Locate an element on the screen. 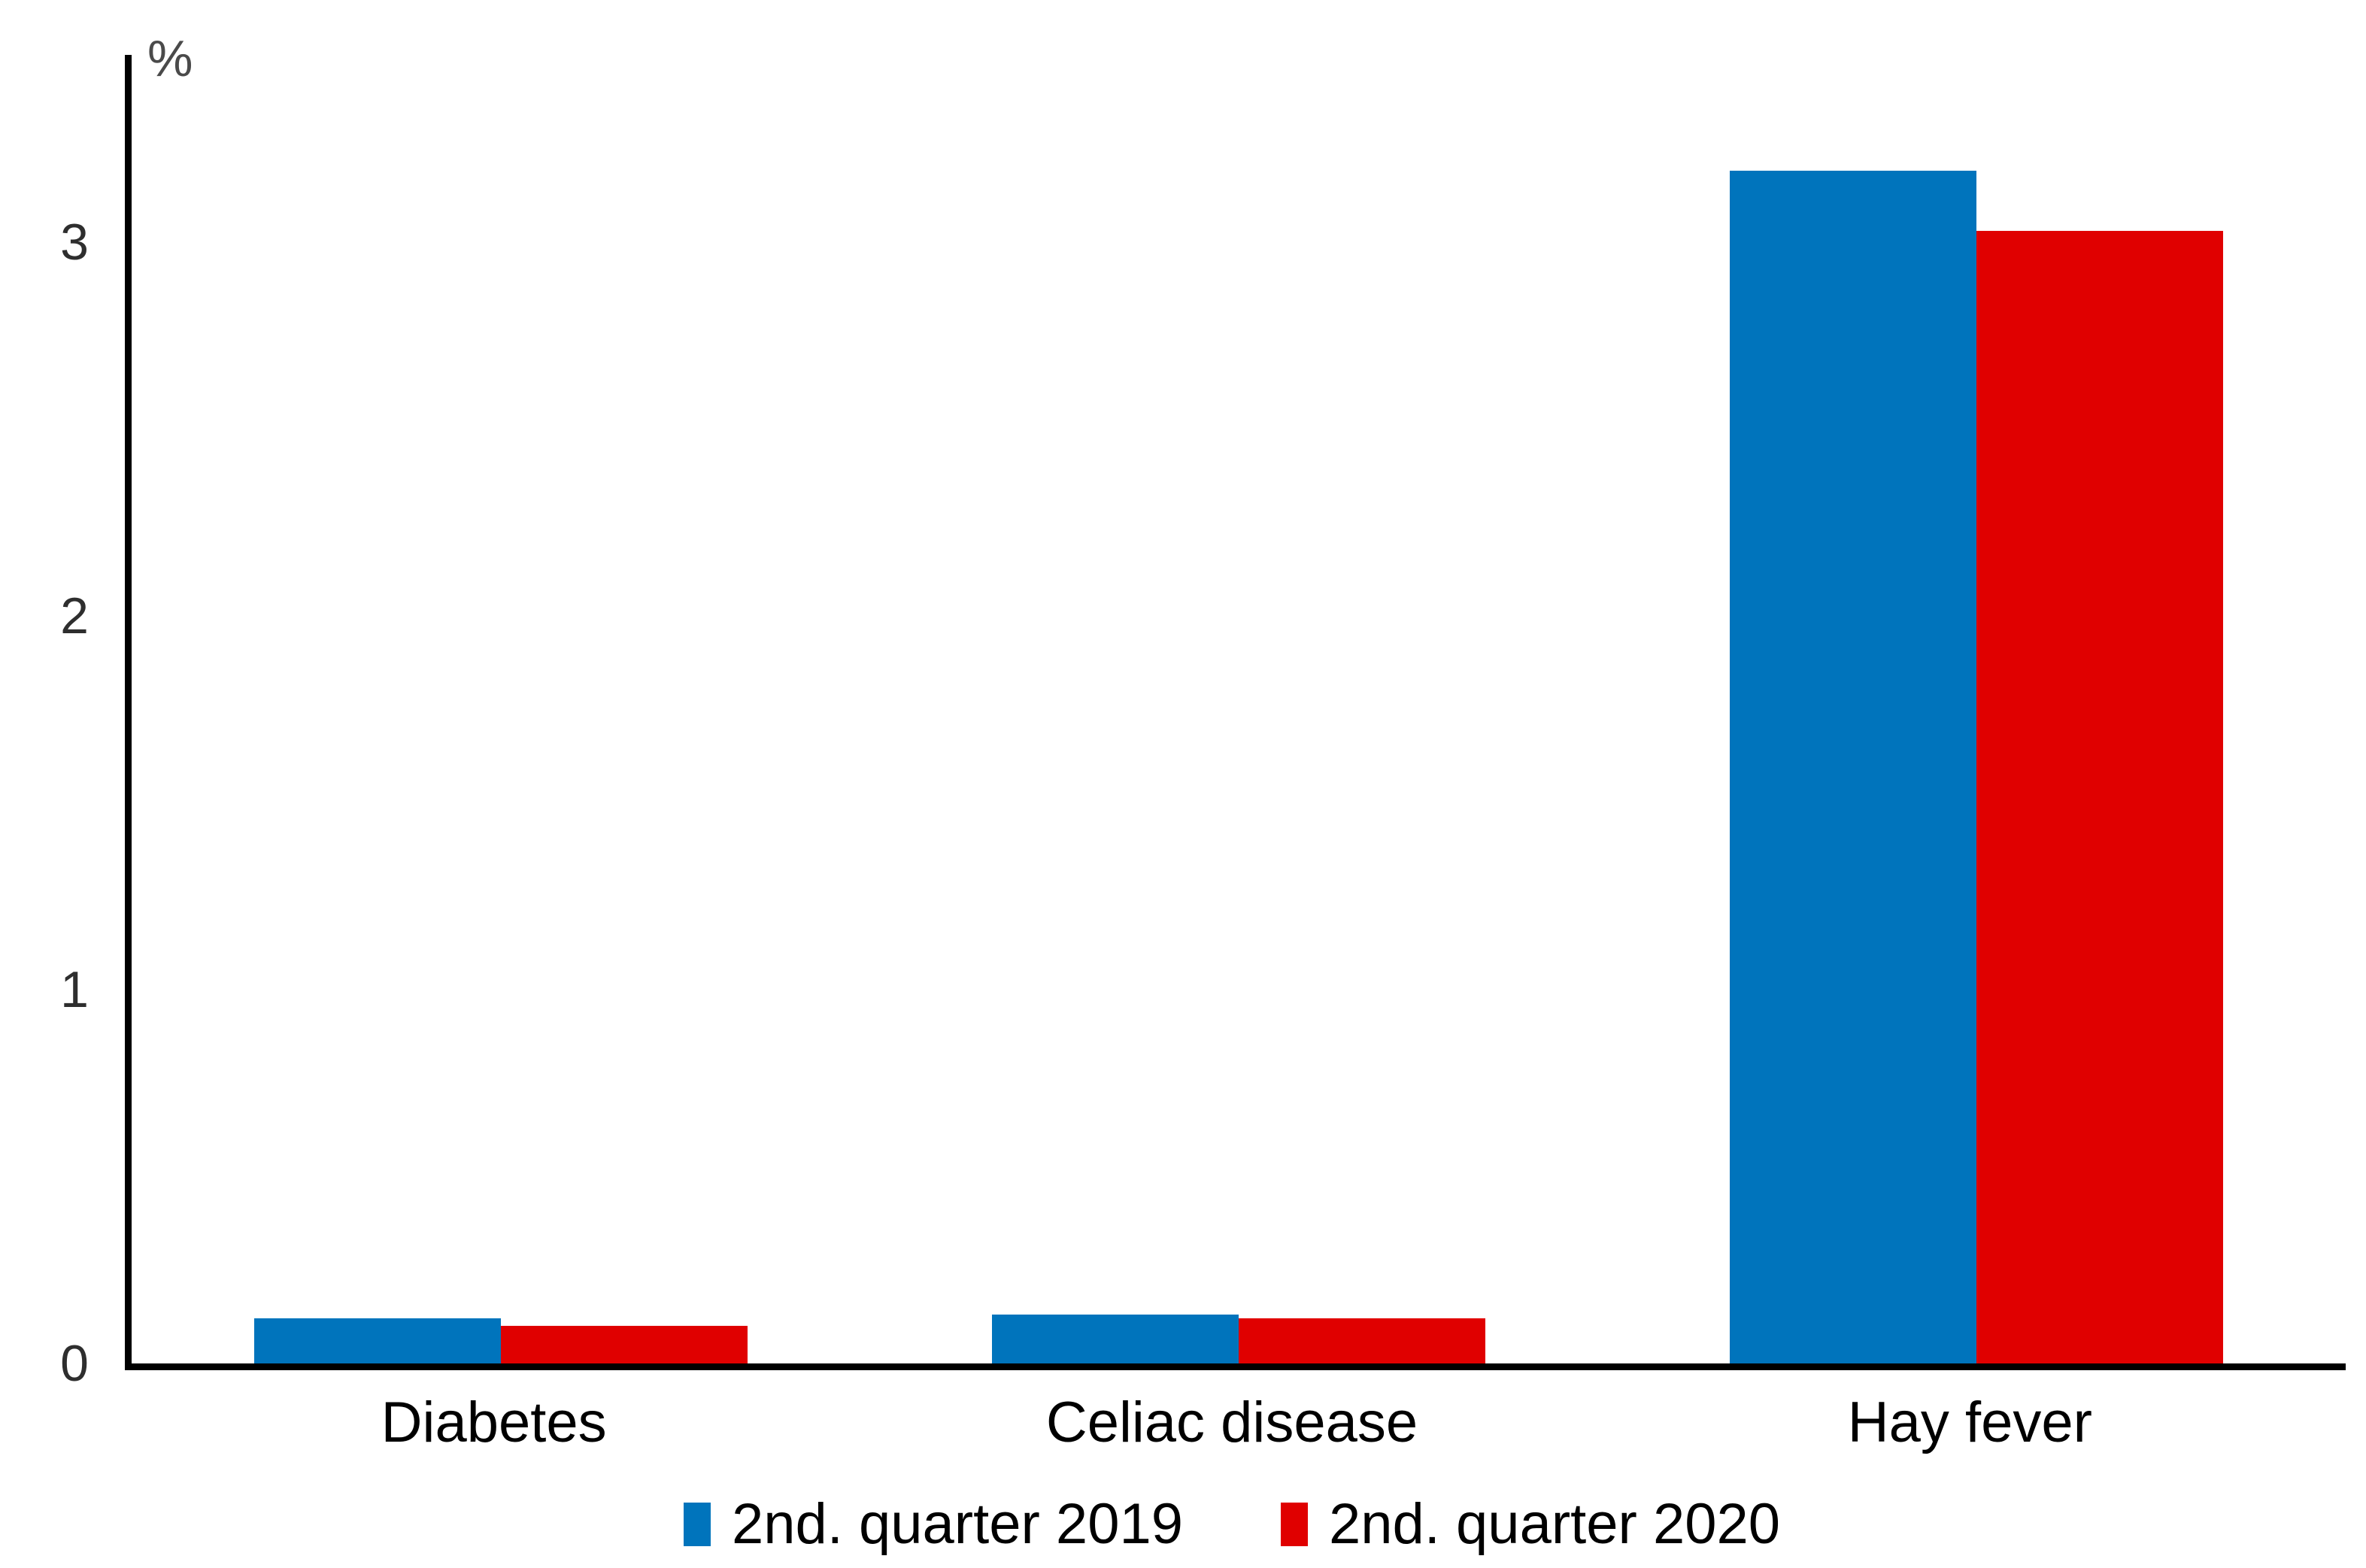 The width and height of the screenshot is (2366, 1568). y-axis-unit-label: % is located at coordinates (170, 59).